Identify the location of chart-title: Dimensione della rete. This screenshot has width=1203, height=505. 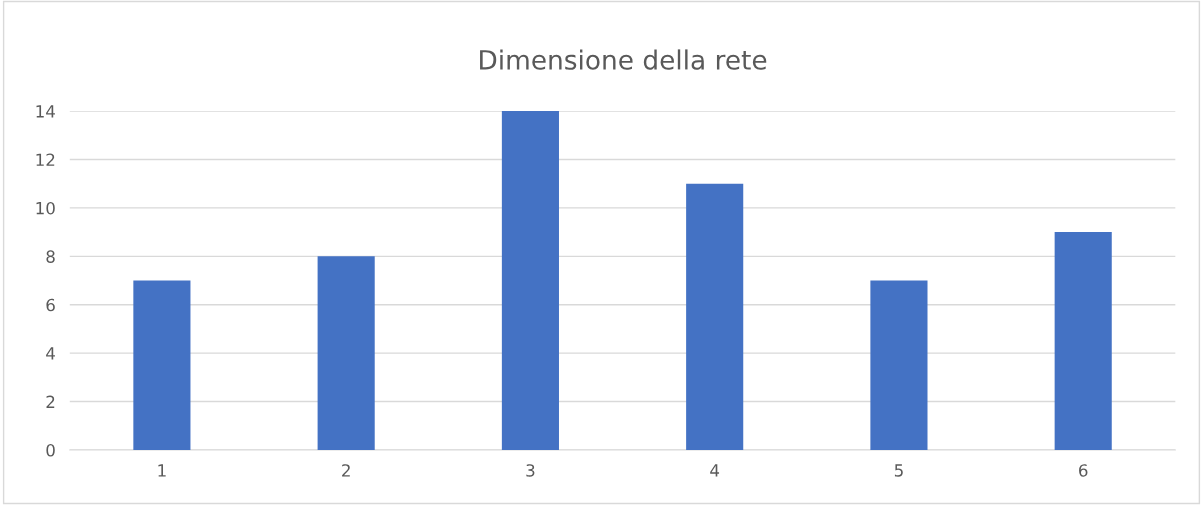
(623, 59).